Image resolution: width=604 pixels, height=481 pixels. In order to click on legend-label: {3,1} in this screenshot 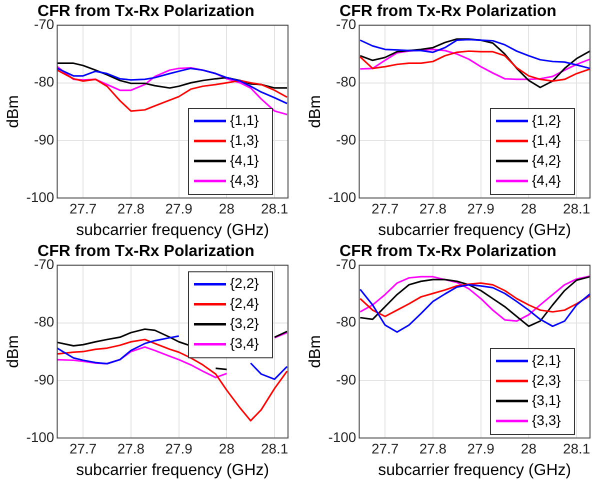, I will do `click(547, 400)`.